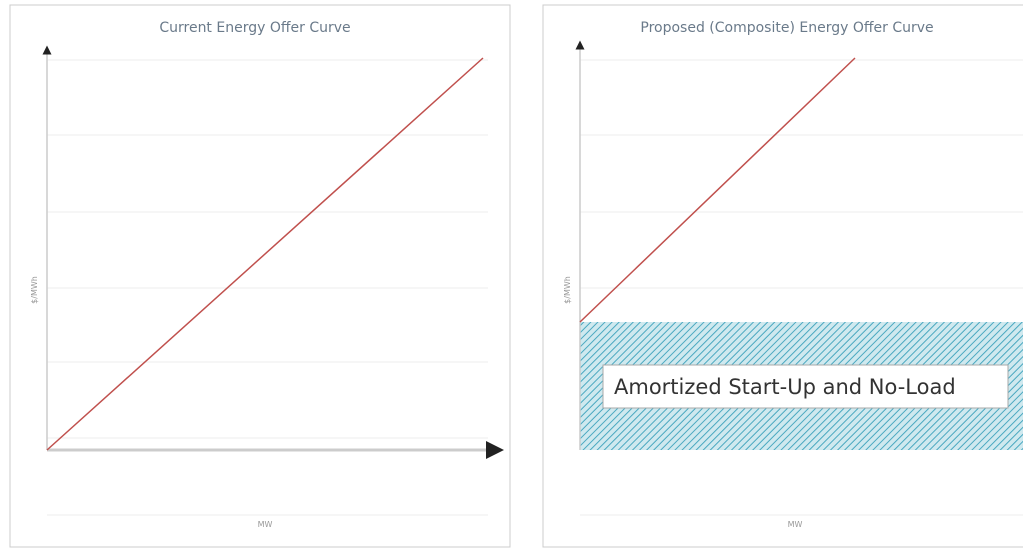 Image resolution: width=1023 pixels, height=550 pixels. I want to click on region-label-box, so click(805, 386).